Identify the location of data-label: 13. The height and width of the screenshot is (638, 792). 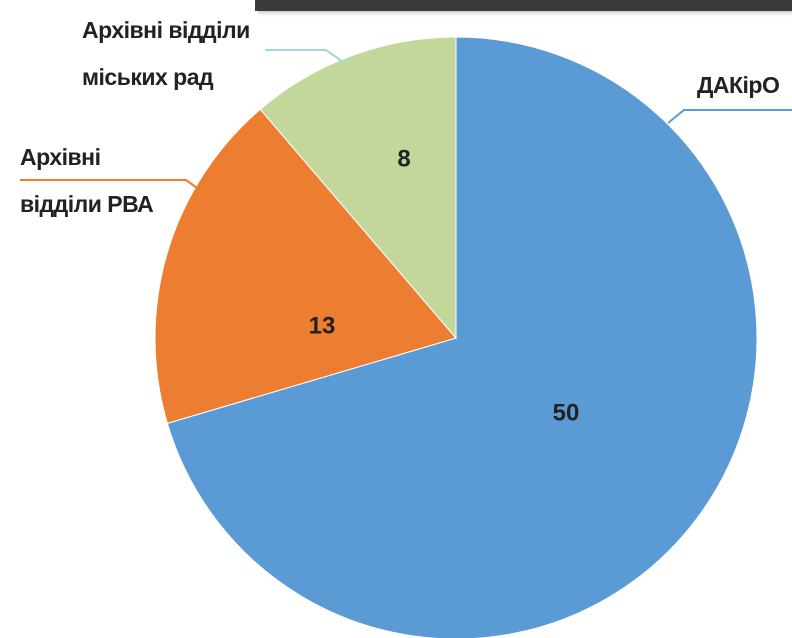
(322, 325).